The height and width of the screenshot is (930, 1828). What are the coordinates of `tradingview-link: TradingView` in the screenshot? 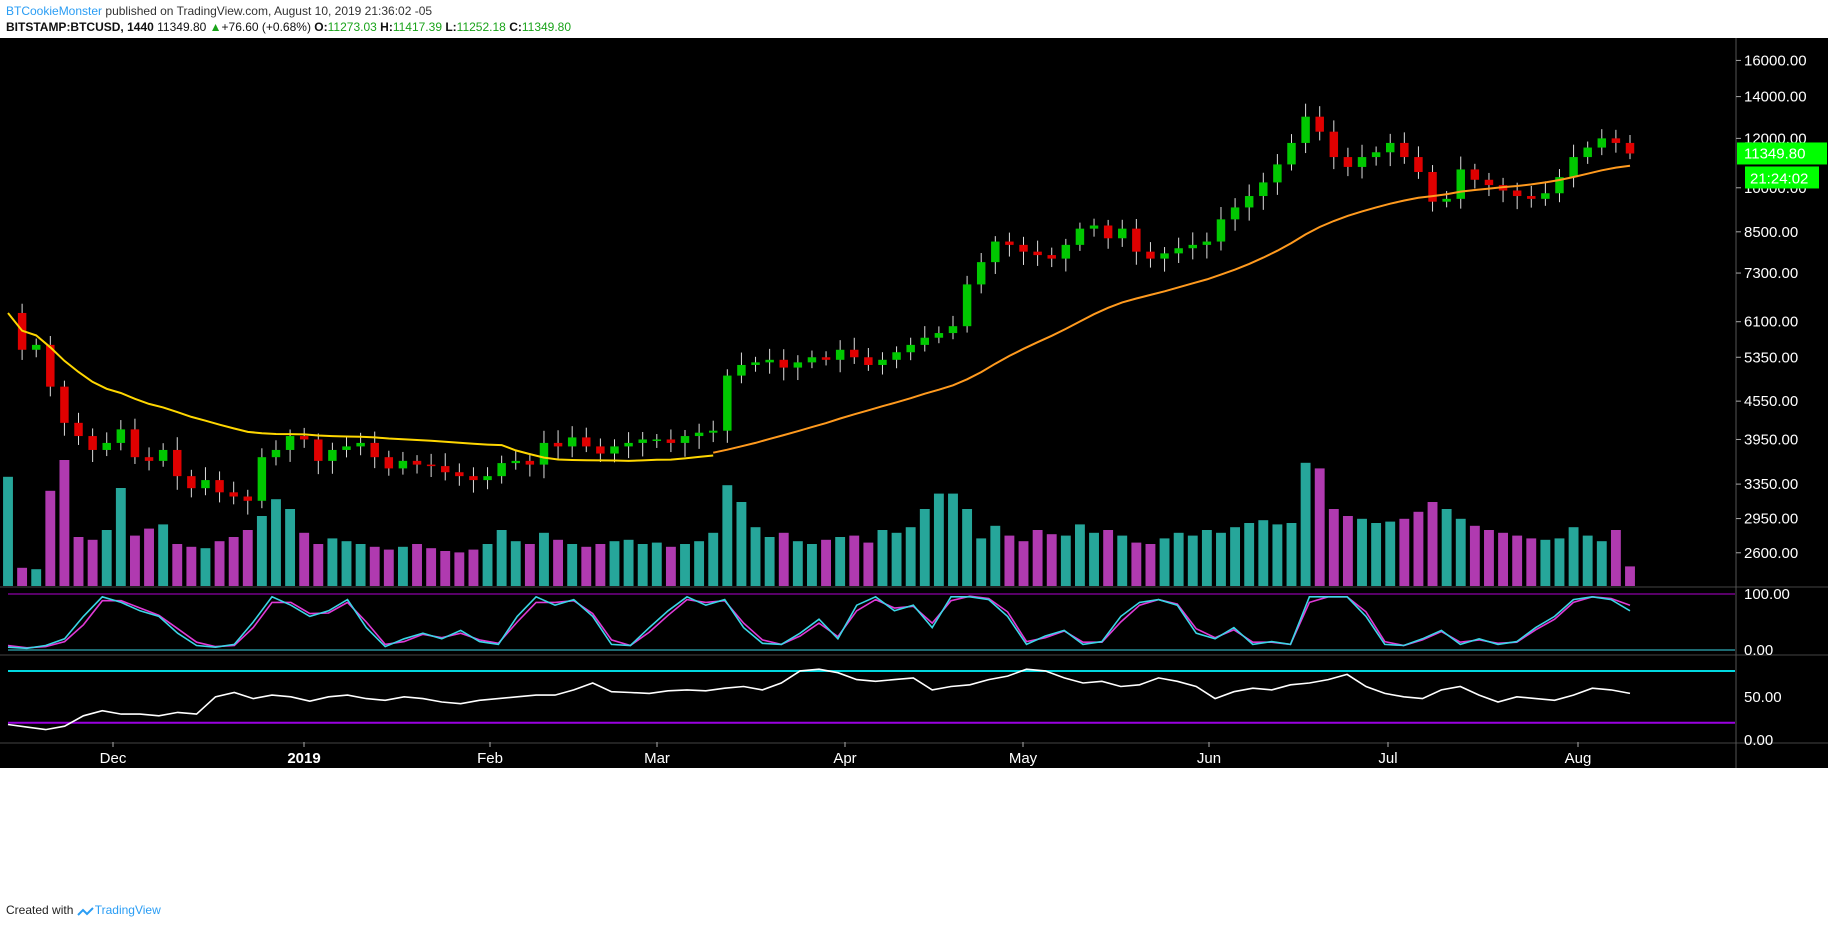 It's located at (127, 910).